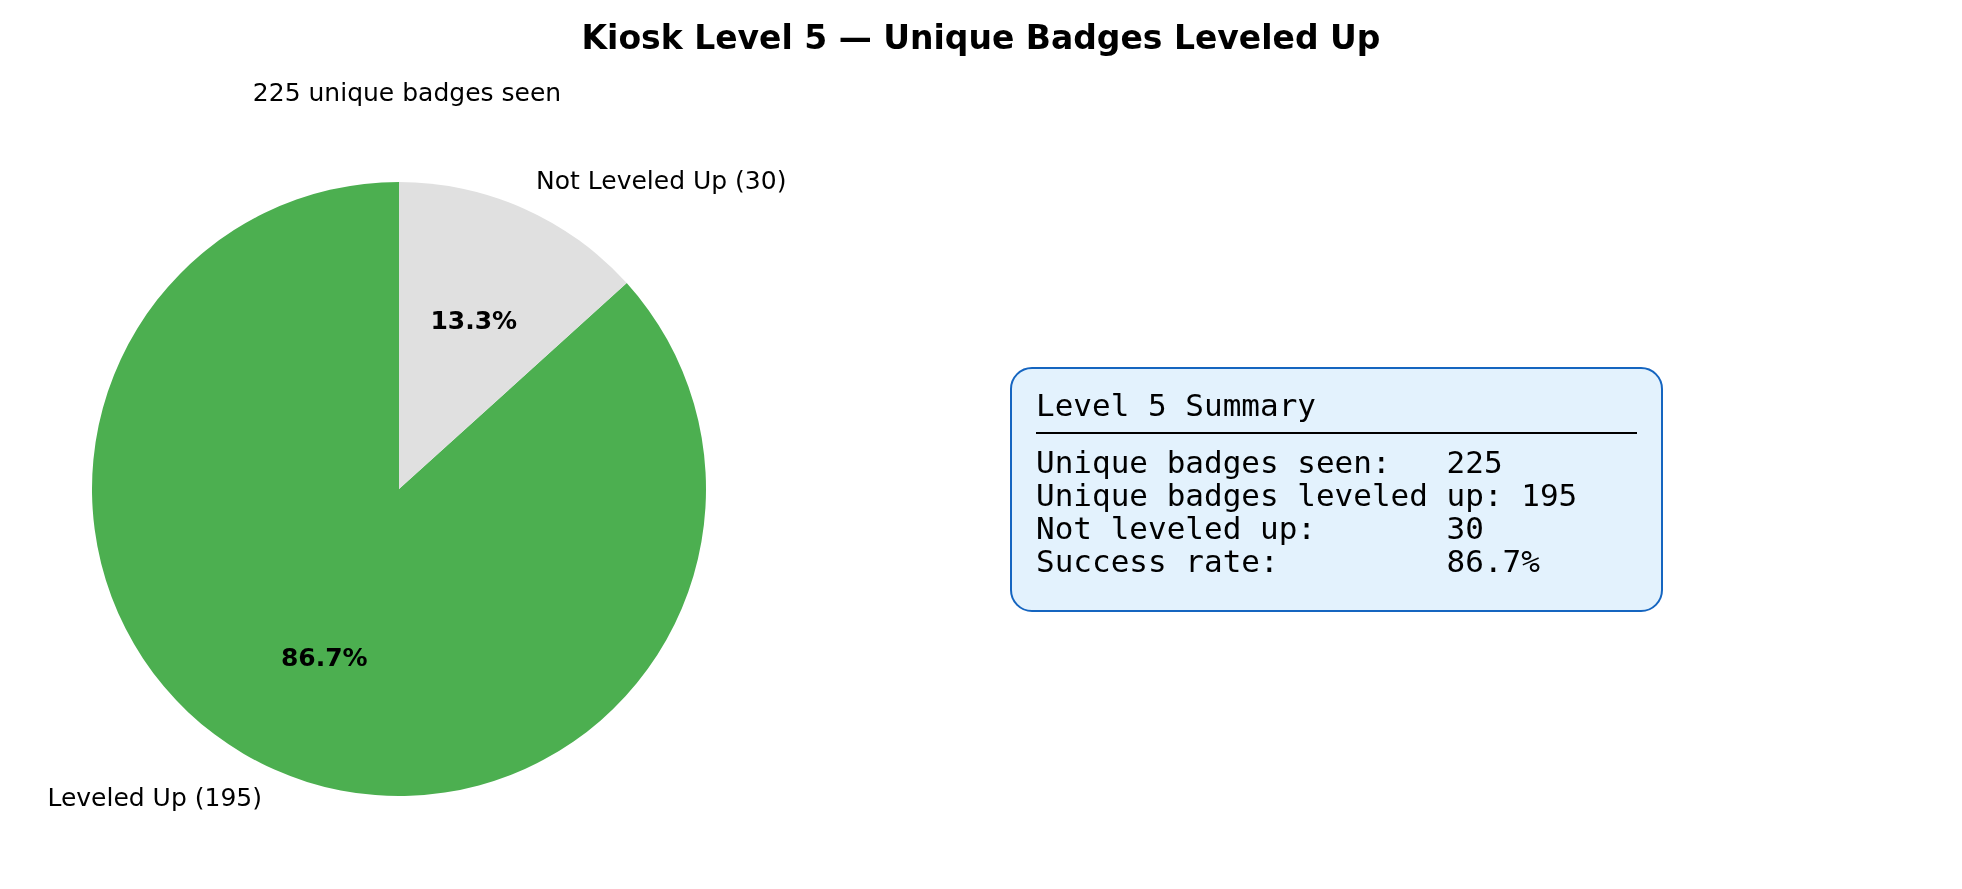  What do you see at coordinates (474, 321) in the screenshot?
I see `data-label: 13.3%` at bounding box center [474, 321].